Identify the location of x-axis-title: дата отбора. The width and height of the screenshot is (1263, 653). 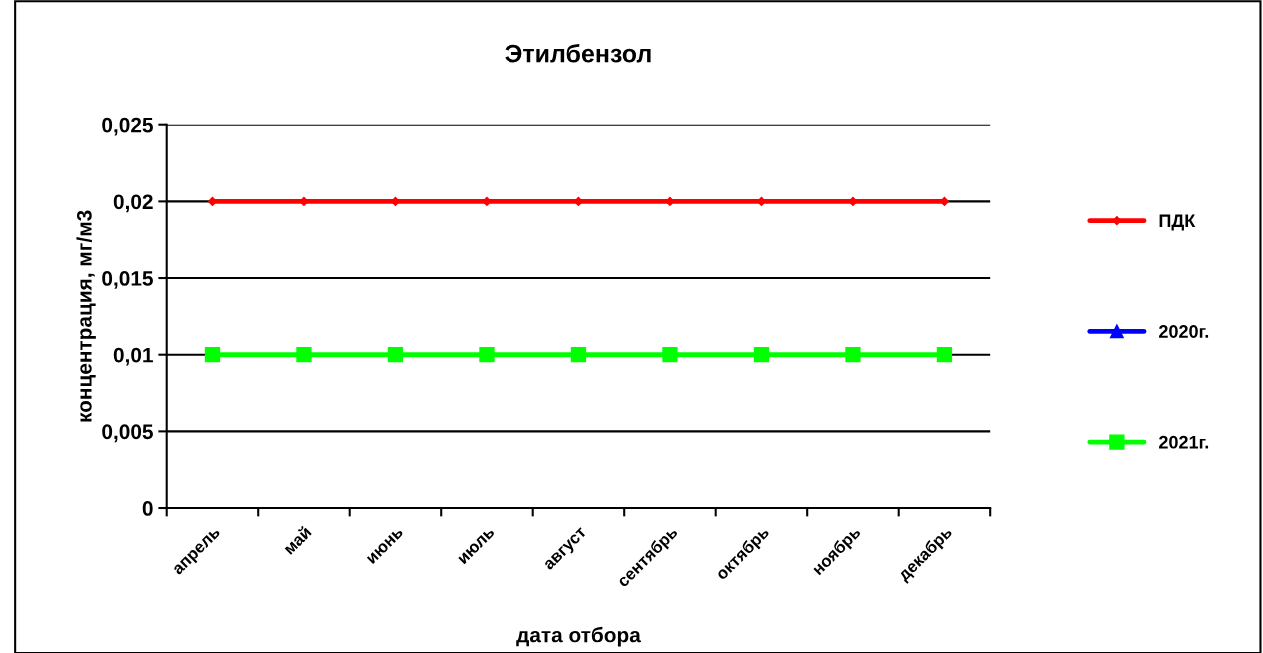
(578, 636).